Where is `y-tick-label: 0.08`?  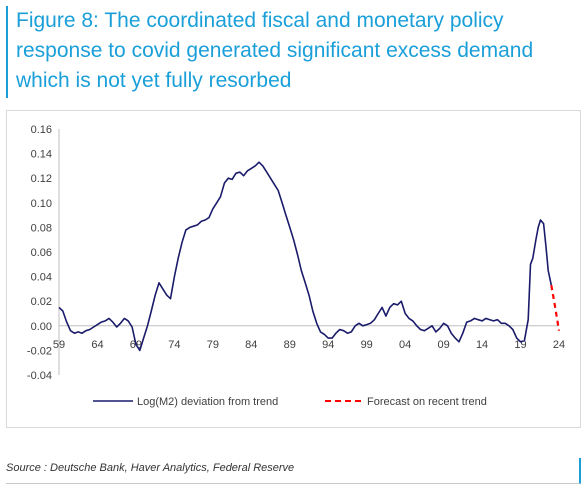
y-tick-label: 0.08 is located at coordinates (41, 228).